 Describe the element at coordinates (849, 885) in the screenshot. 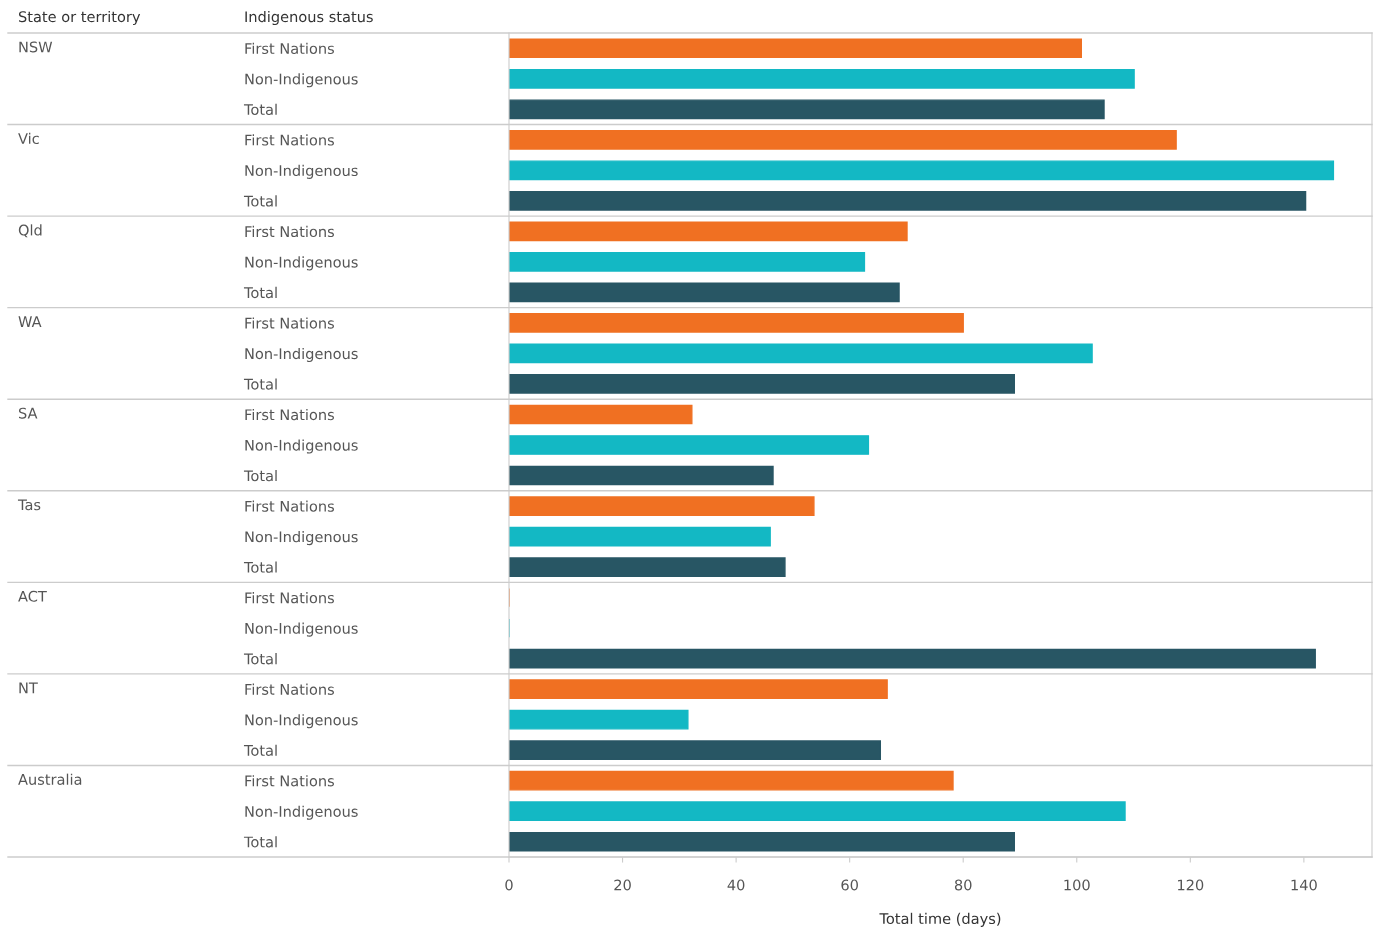

I see `x-tick-label: 60` at that location.